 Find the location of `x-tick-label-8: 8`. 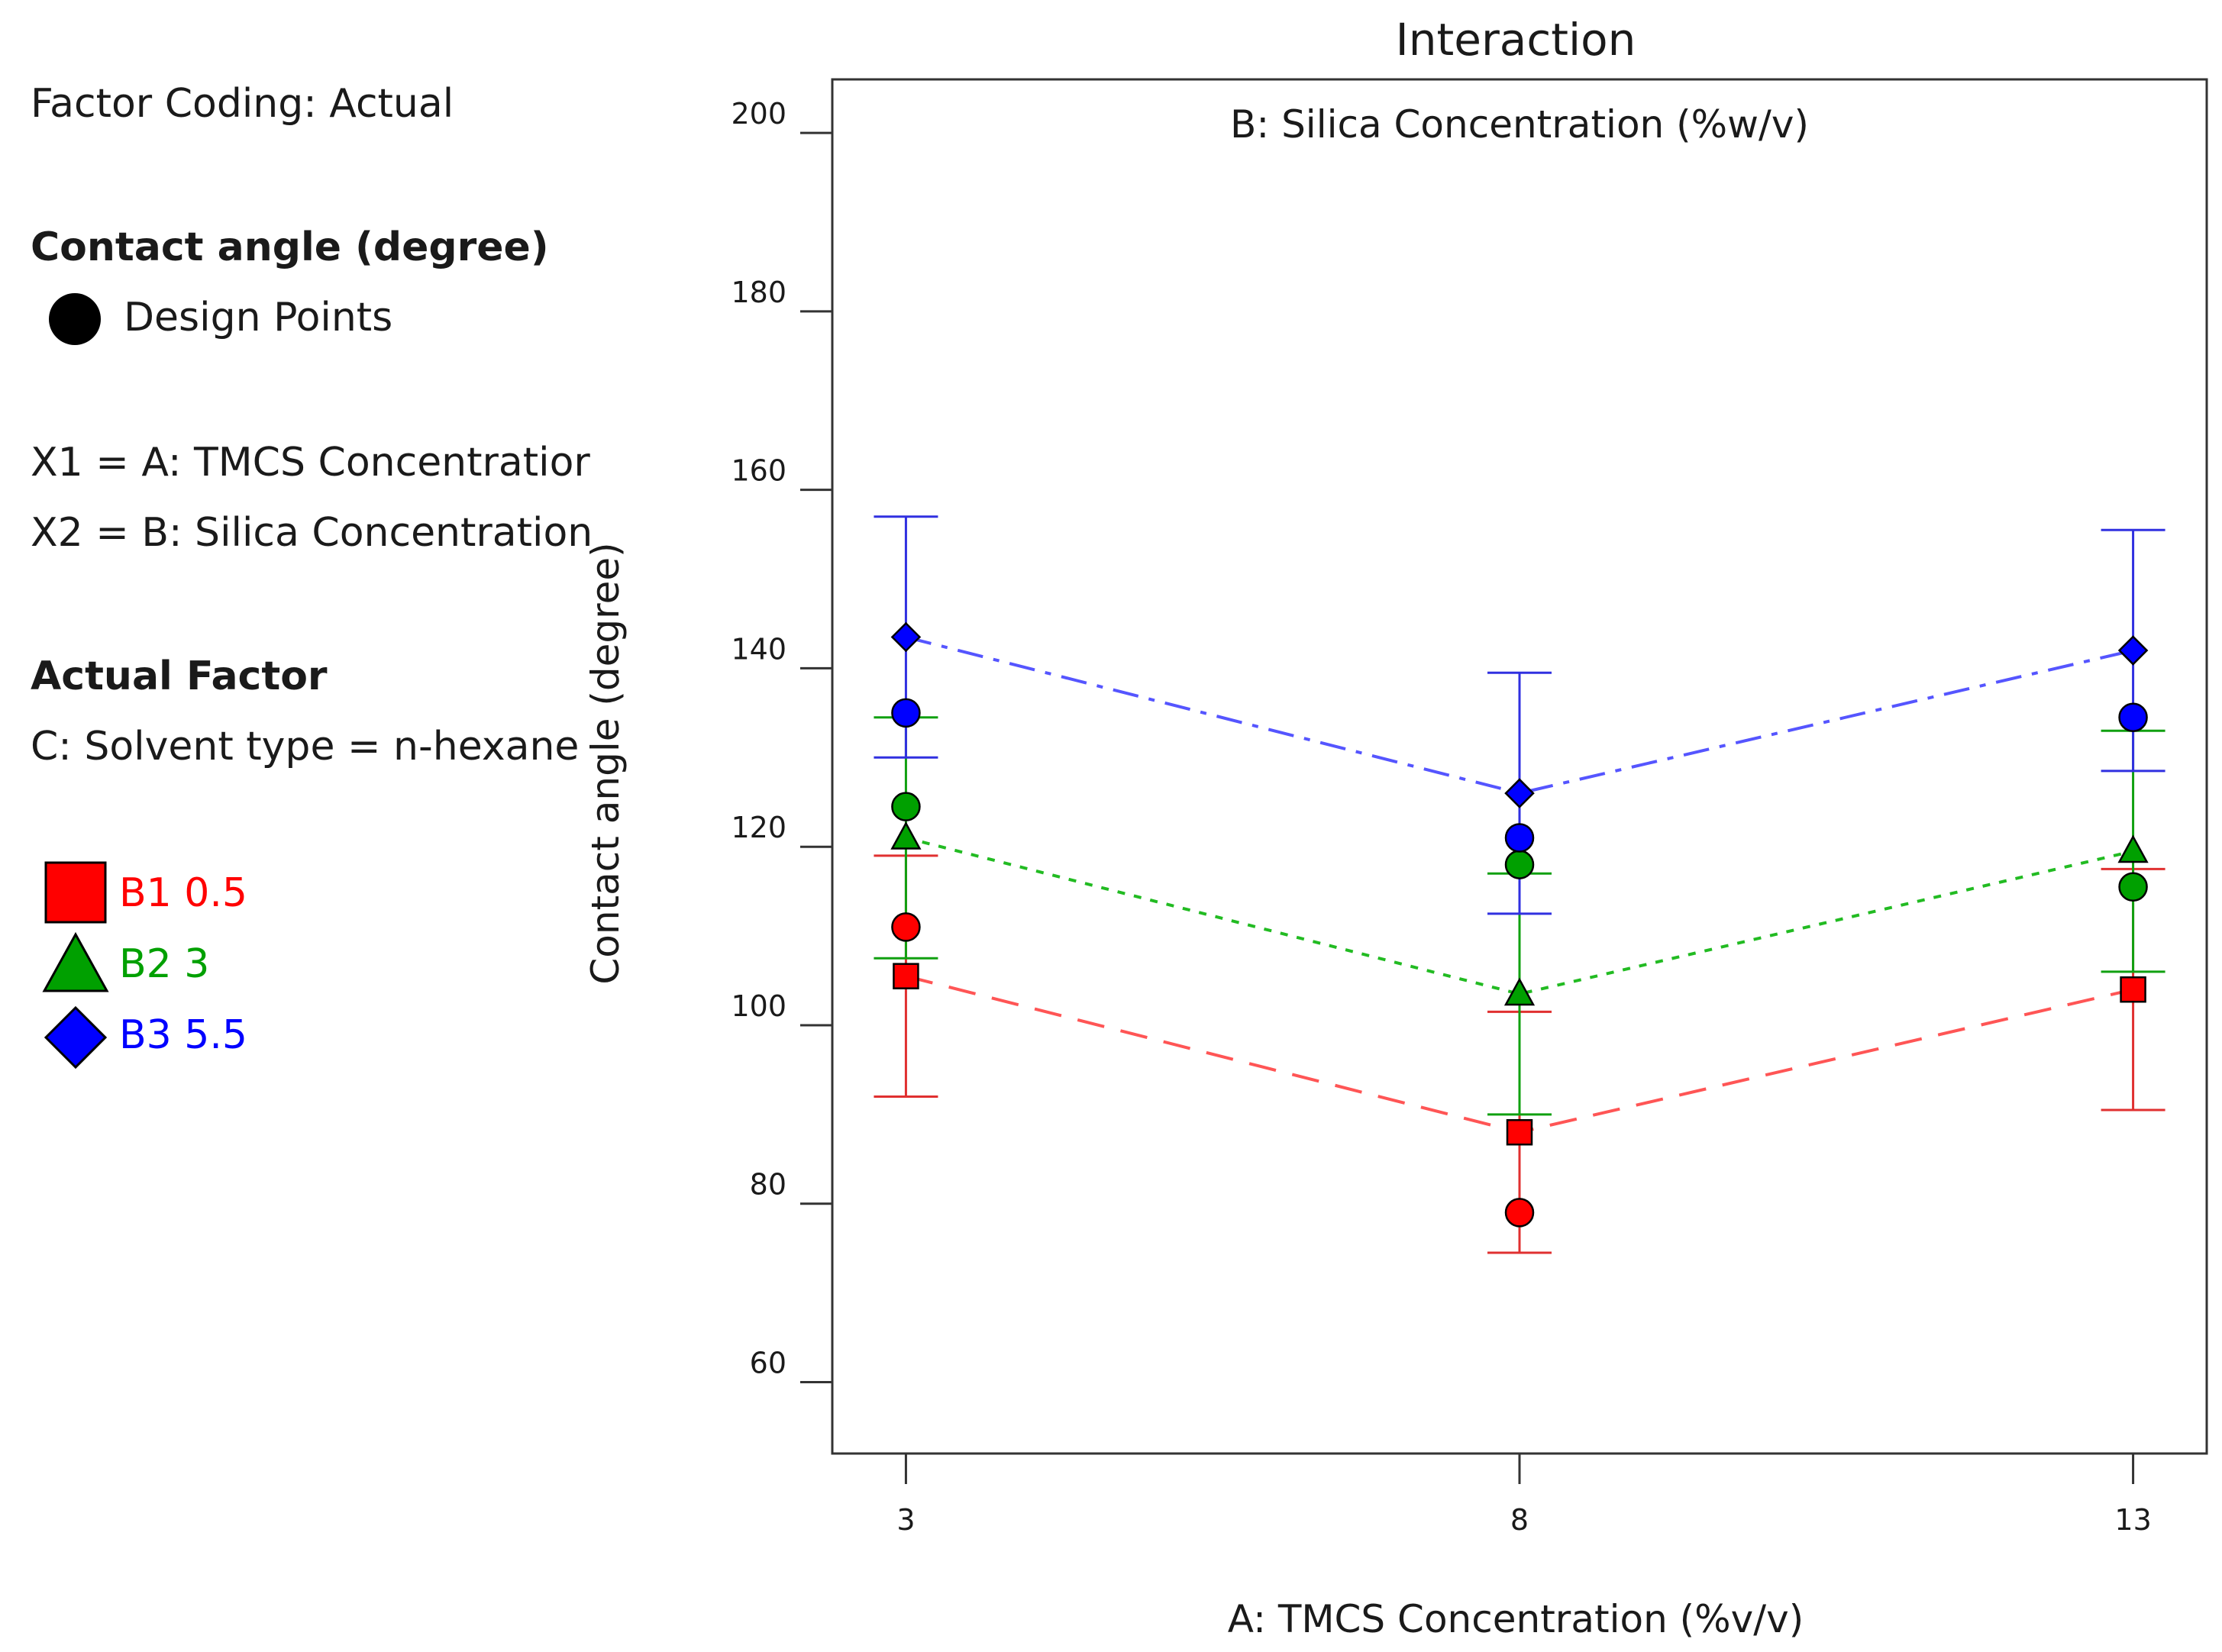

x-tick-label-8: 8 is located at coordinates (1519, 1520).